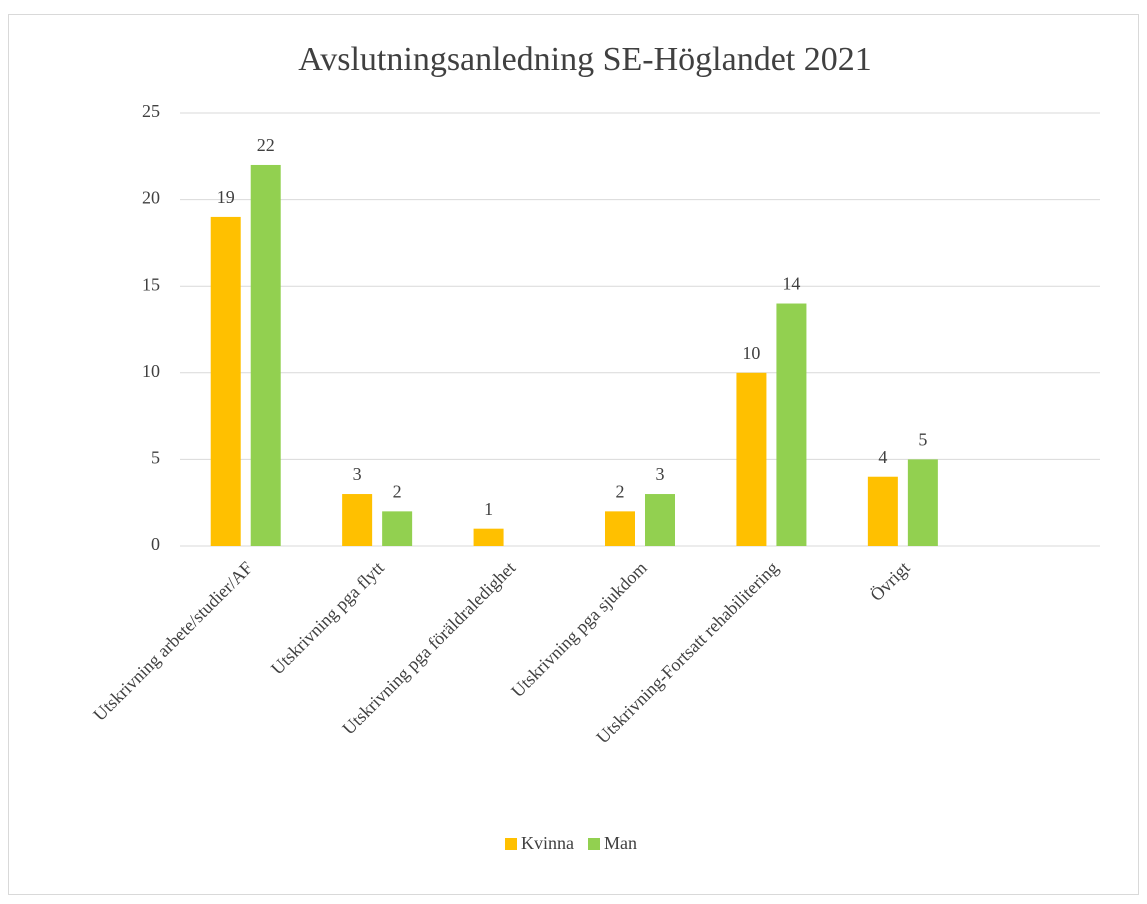 The image size is (1147, 904). Describe the element at coordinates (922, 440) in the screenshot. I see `value-label: 5` at that location.